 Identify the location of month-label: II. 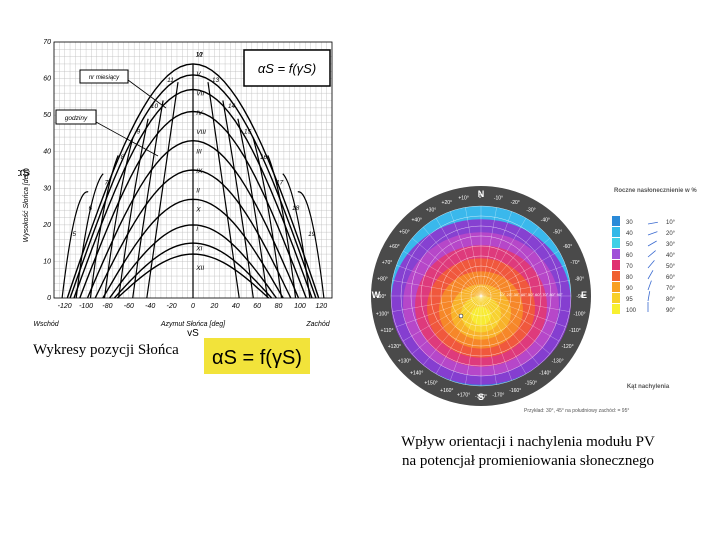
(198, 190).